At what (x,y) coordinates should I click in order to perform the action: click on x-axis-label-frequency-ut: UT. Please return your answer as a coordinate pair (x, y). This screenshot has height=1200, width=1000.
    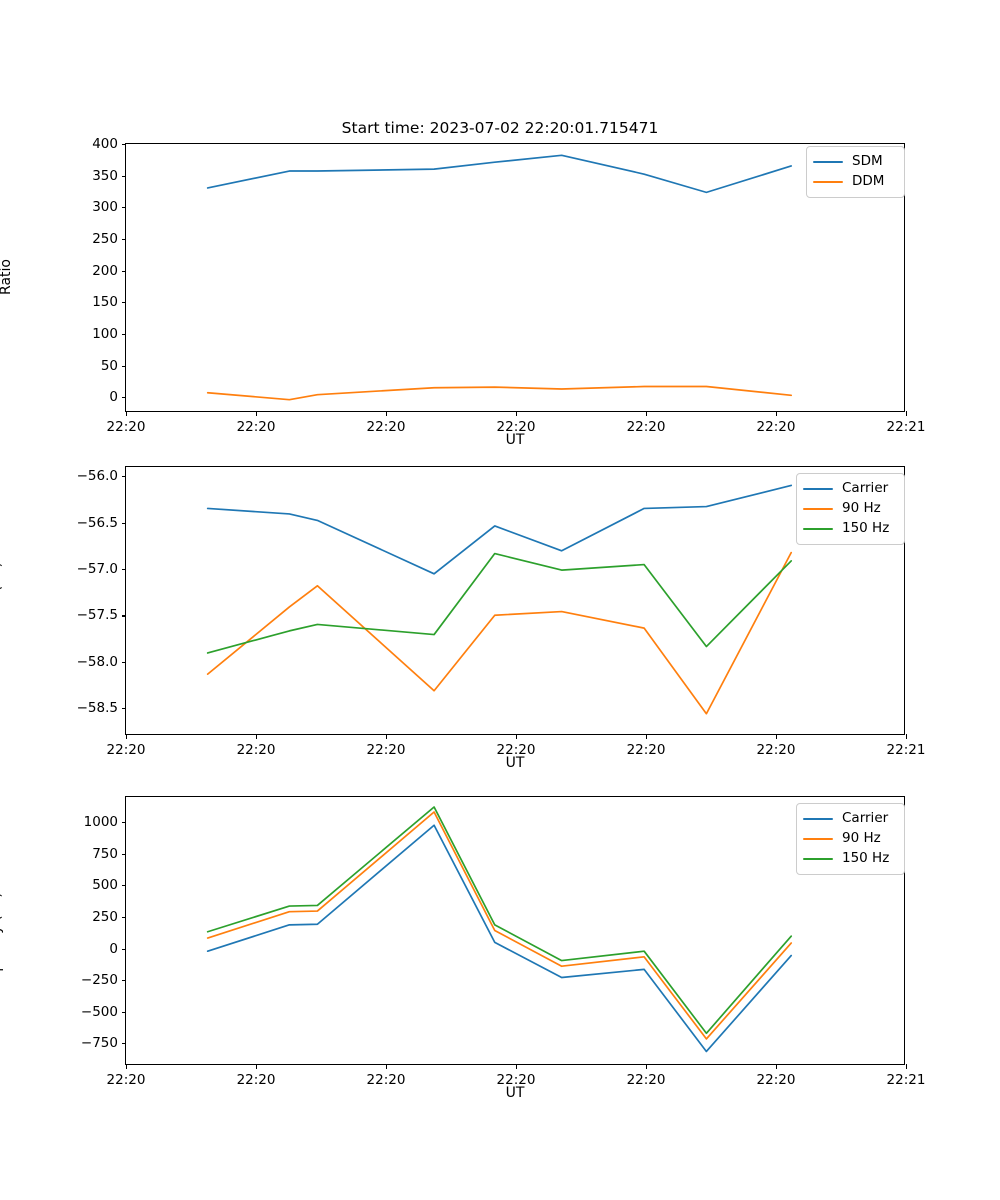
    Looking at the image, I should click on (515, 1093).